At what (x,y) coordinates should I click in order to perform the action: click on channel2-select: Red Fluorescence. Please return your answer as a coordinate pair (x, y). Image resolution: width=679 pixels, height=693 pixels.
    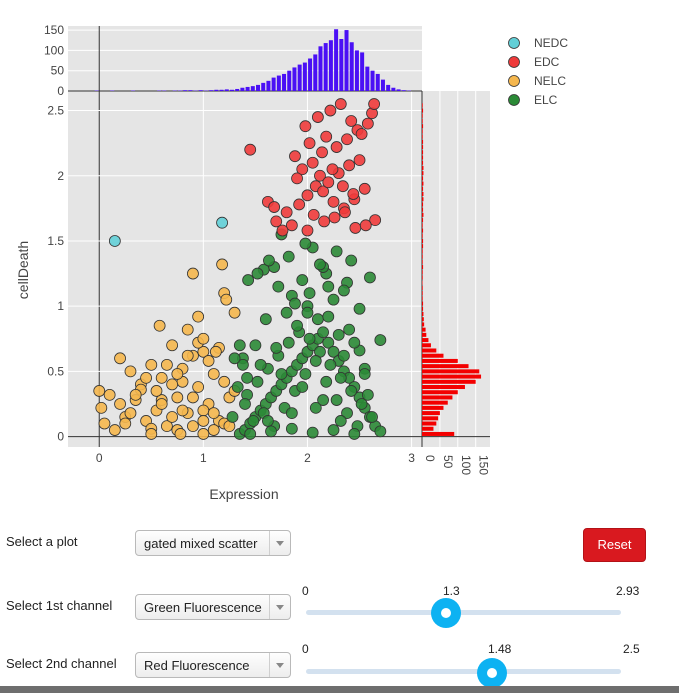
    Looking at the image, I should click on (213, 665).